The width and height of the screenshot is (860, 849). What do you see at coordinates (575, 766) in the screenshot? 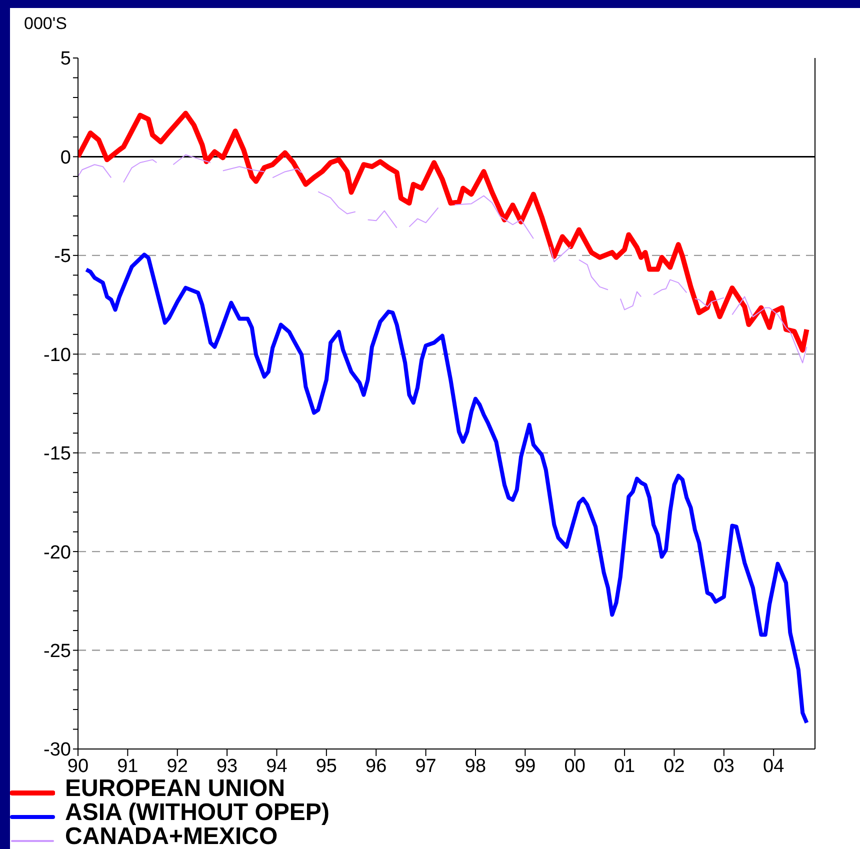
I see `x-tick-label: 00` at bounding box center [575, 766].